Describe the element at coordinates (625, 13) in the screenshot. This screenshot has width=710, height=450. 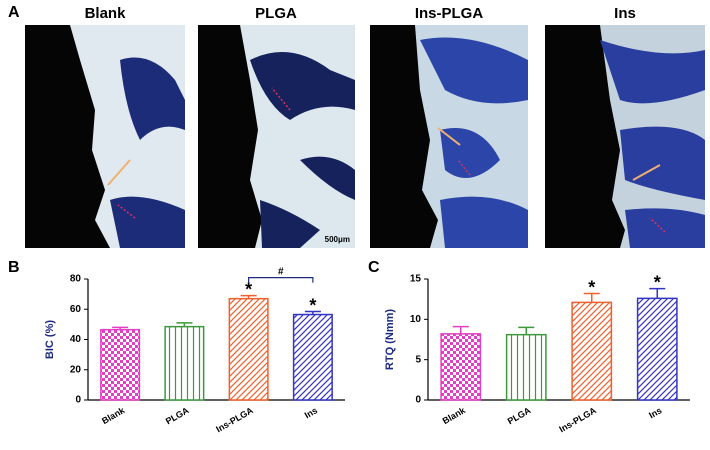
I see `image-title: Ins` at that location.